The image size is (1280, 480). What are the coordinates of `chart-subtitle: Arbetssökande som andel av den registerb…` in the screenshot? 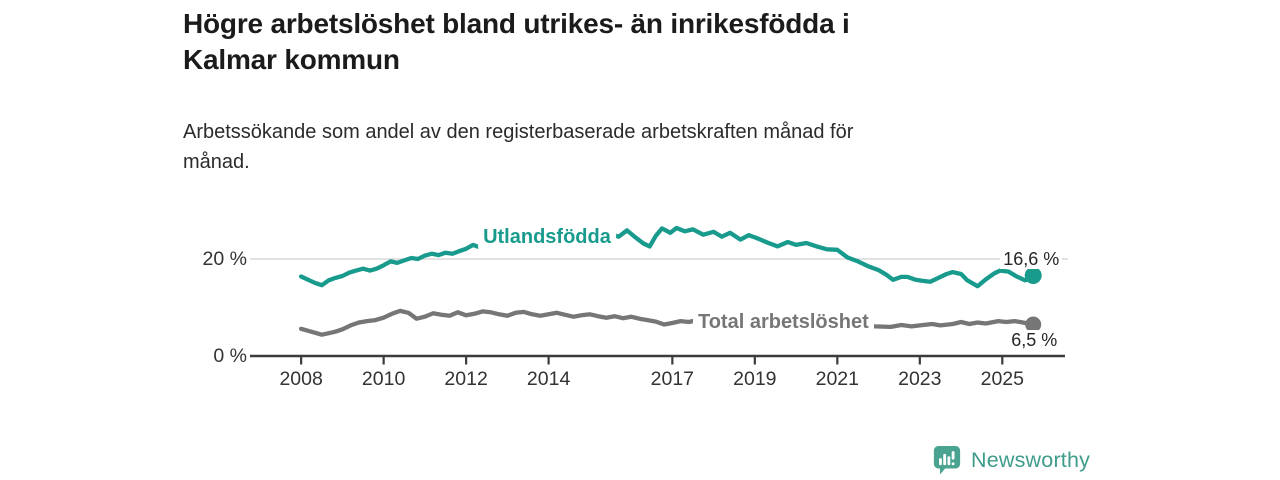 It's located at (623, 147).